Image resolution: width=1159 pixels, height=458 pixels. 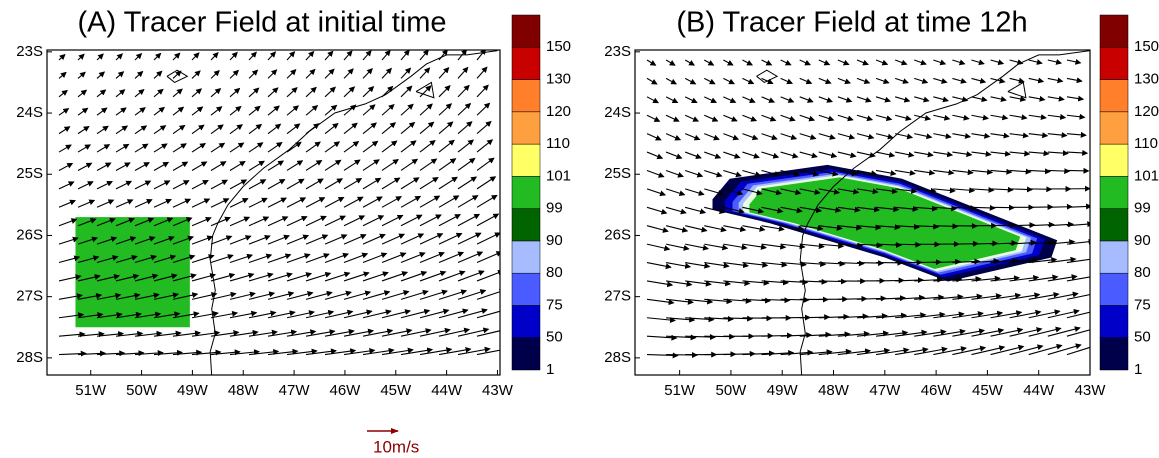 I want to click on tracer-plume, so click(x=885, y=223).